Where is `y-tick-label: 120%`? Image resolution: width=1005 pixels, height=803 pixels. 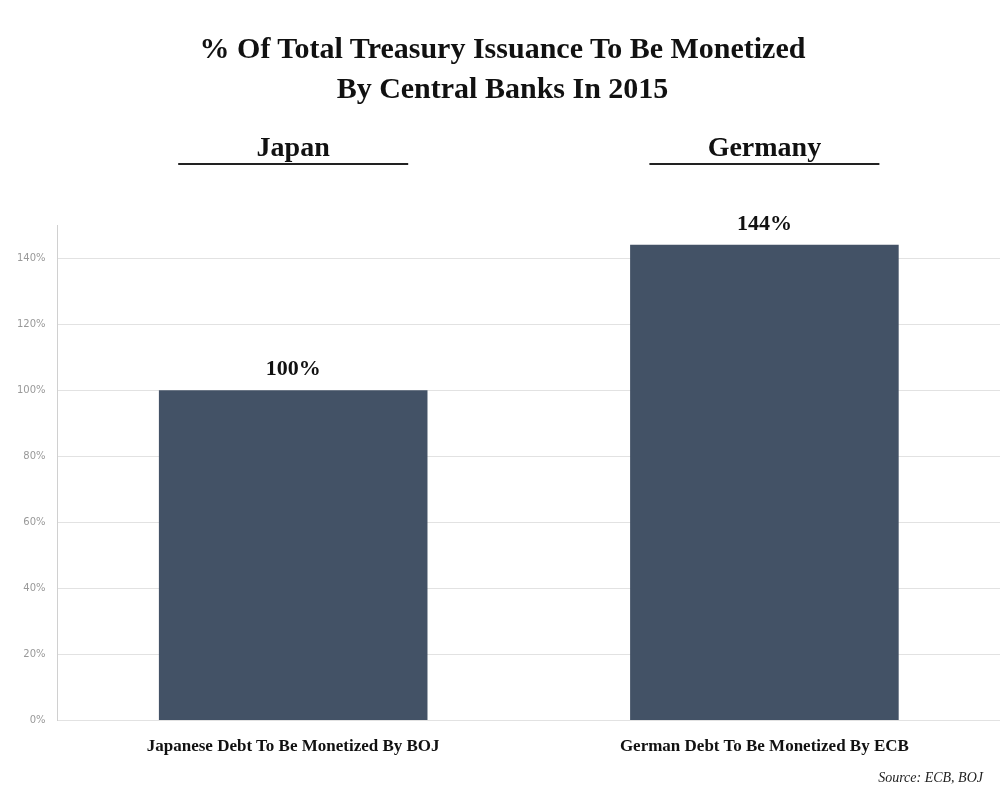
y-tick-label: 120% is located at coordinates (31, 323).